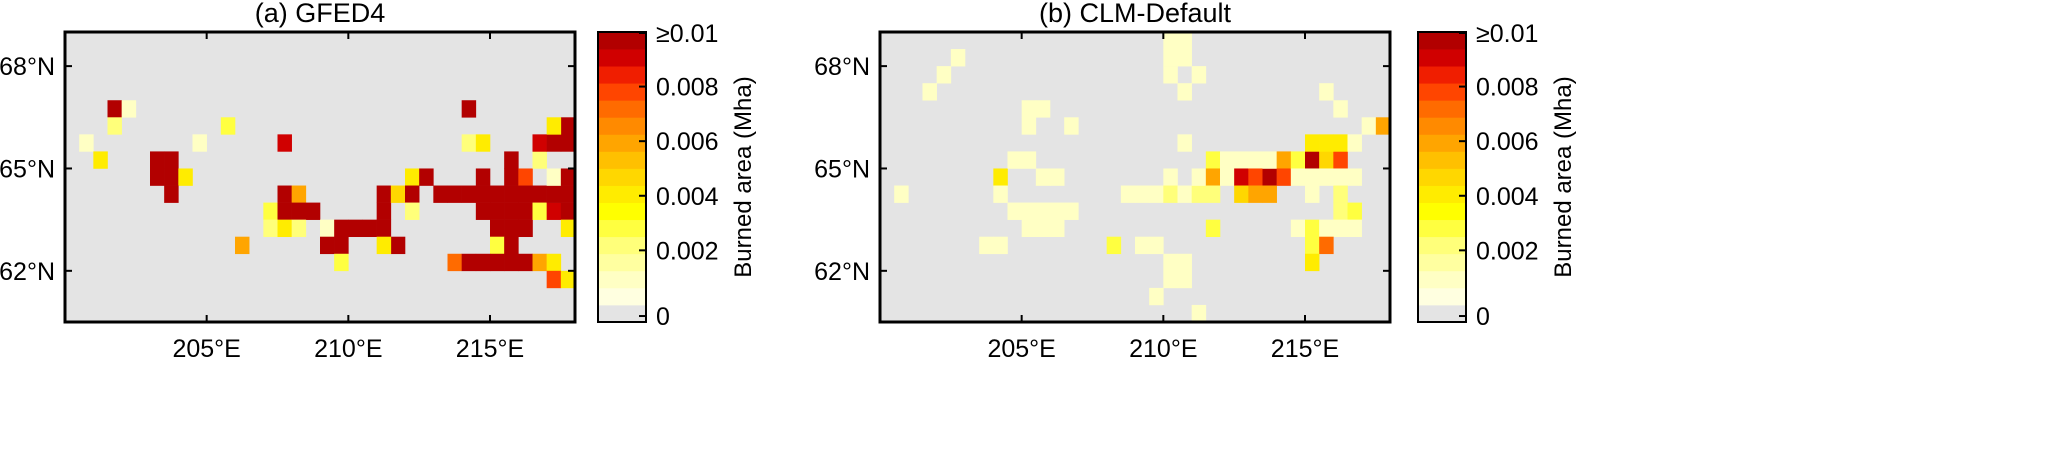 This screenshot has width=2067, height=472. What do you see at coordinates (743, 176) in the screenshot?
I see `colorbar-label: Burned area (Mha)` at bounding box center [743, 176].